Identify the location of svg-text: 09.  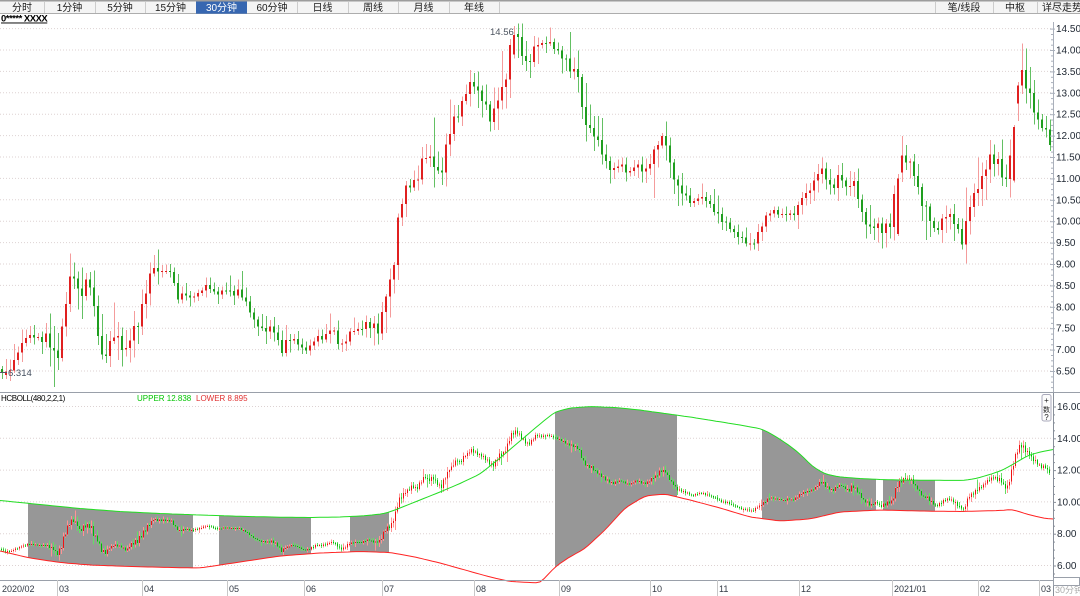
(566, 589).